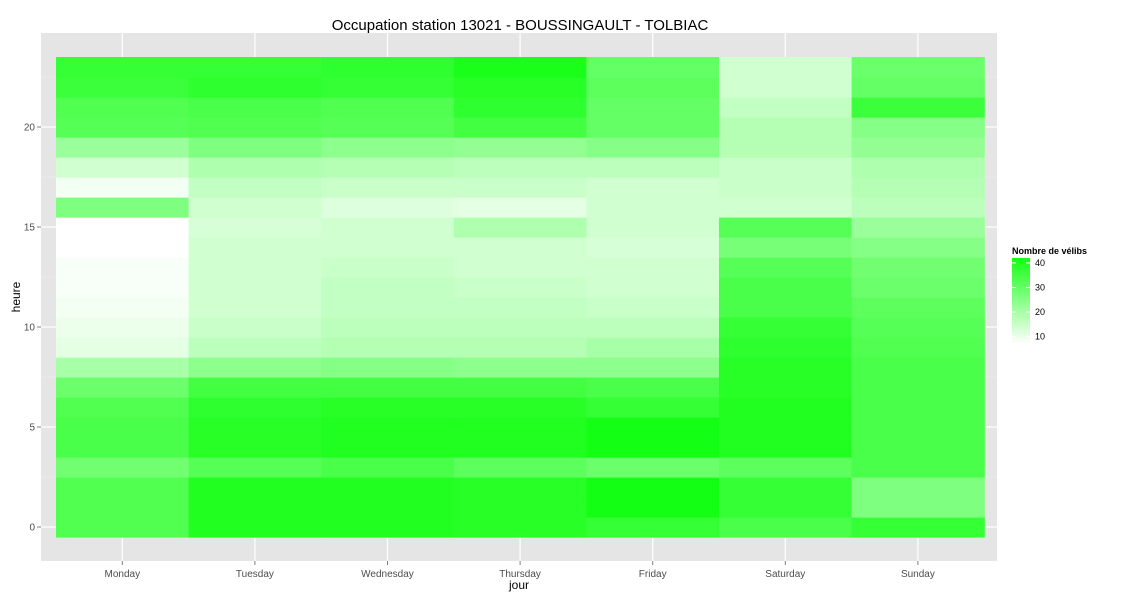  What do you see at coordinates (30, 228) in the screenshot?
I see `y-tick-label: 15` at bounding box center [30, 228].